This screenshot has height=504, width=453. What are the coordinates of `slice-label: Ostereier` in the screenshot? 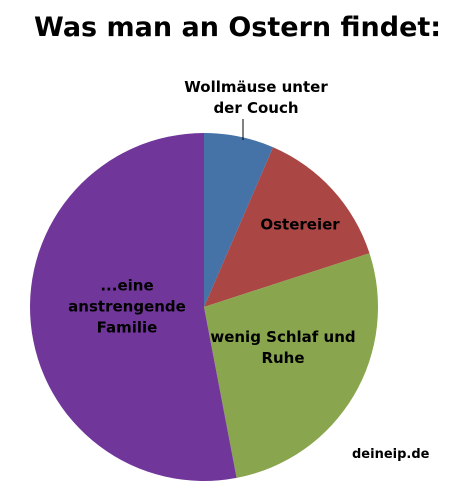 It's located at (300, 224).